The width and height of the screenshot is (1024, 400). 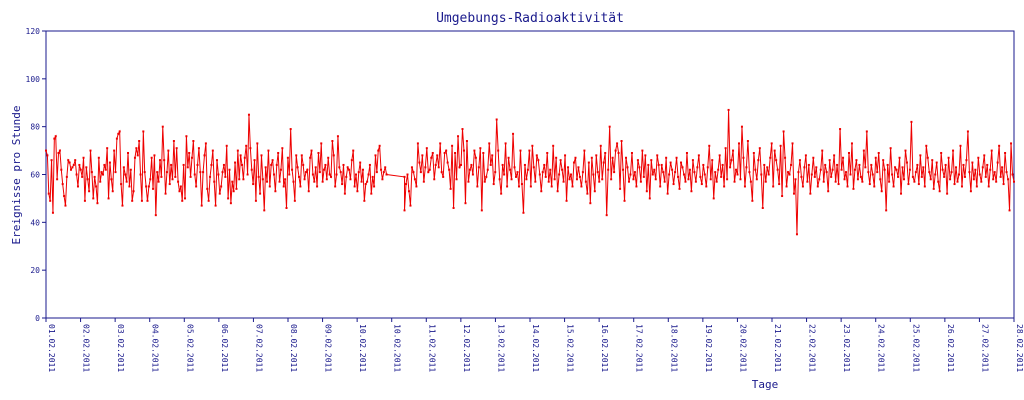 I want to click on x-tick-label: 23.02.2011, so click(x=846, y=348).